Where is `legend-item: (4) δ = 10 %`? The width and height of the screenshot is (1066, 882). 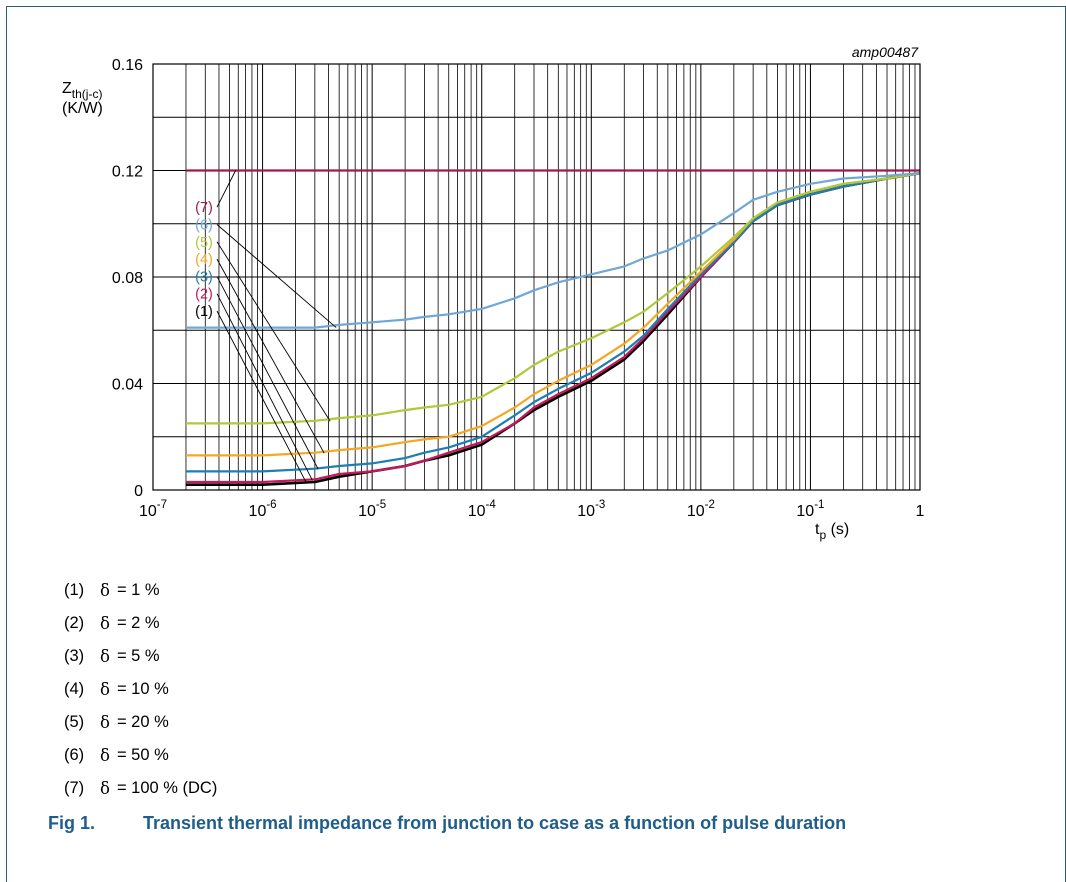 legend-item: (4) δ = 10 % is located at coordinates (140, 689).